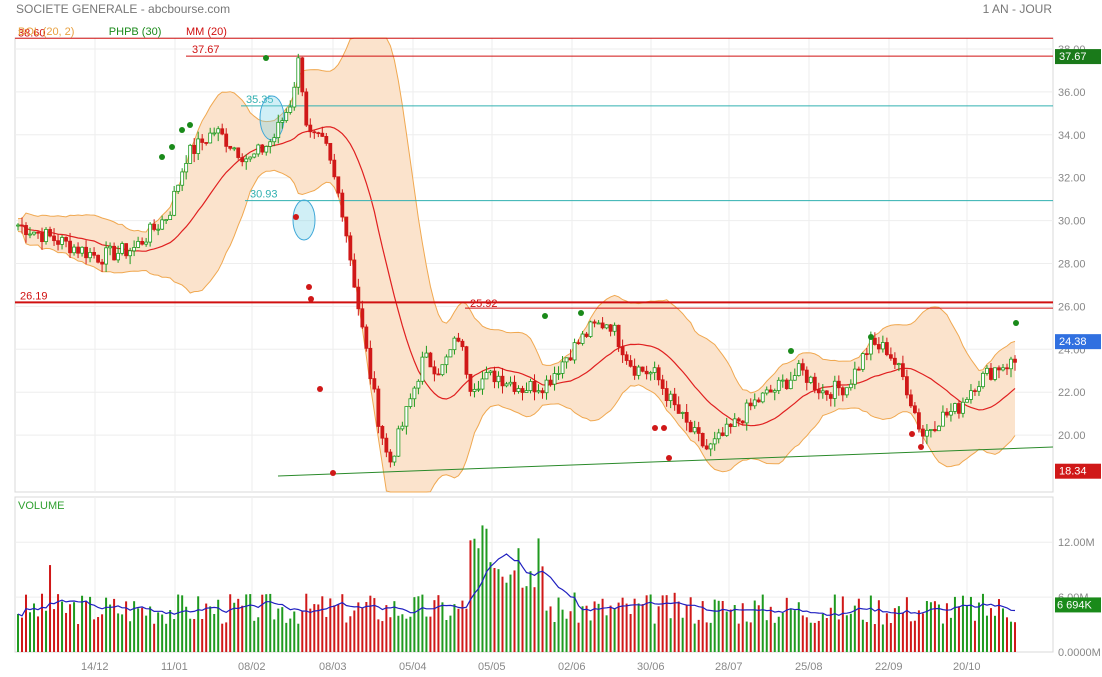 Image resolution: width=1102 pixels, height=677 pixels. I want to click on level-label: 38.60, so click(32, 33).